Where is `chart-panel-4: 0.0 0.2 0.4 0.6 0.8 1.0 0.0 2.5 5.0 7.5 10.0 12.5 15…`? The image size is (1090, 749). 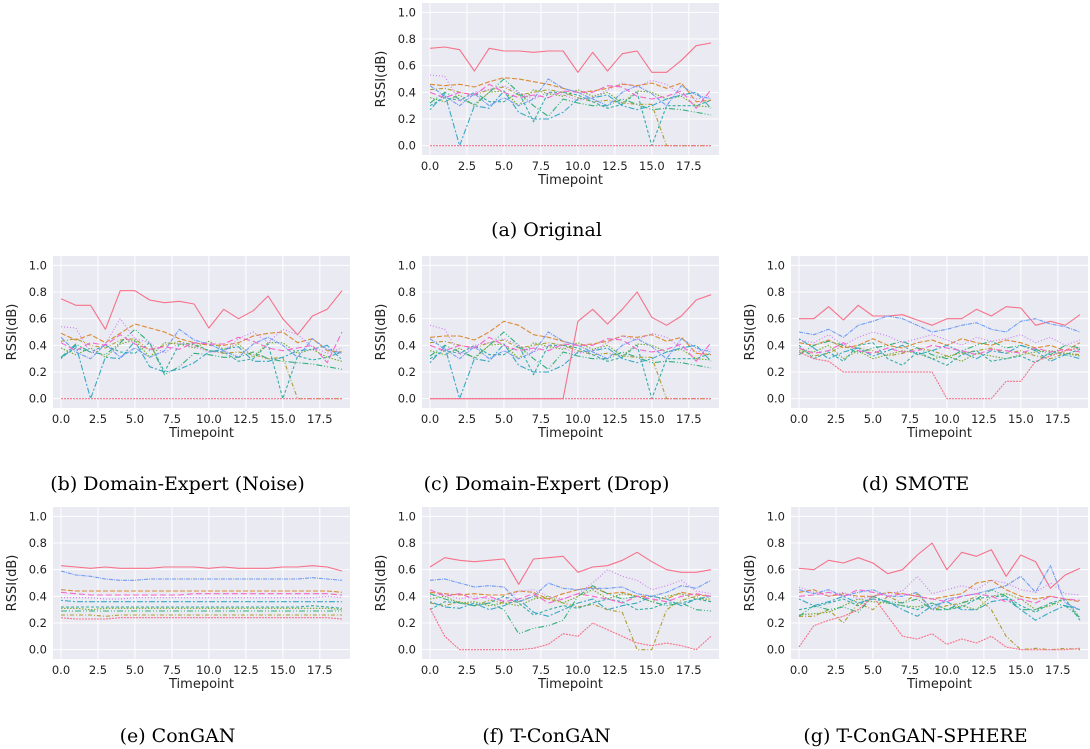 chart-panel-4: 0.0 0.2 0.4 0.6 0.8 1.0 0.0 2.5 5.0 7.5 10.0 12.5 15… is located at coordinates (915, 375).